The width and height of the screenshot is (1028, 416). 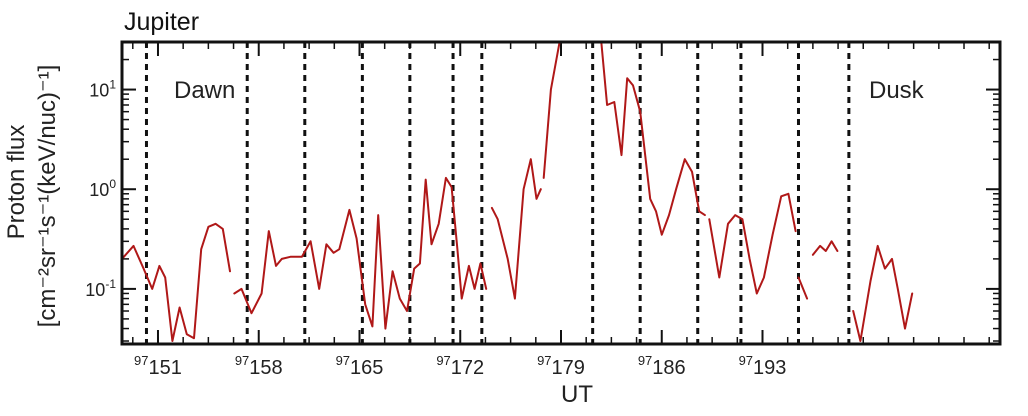 I want to click on annotation-dawn: Dawn, so click(x=204, y=90).